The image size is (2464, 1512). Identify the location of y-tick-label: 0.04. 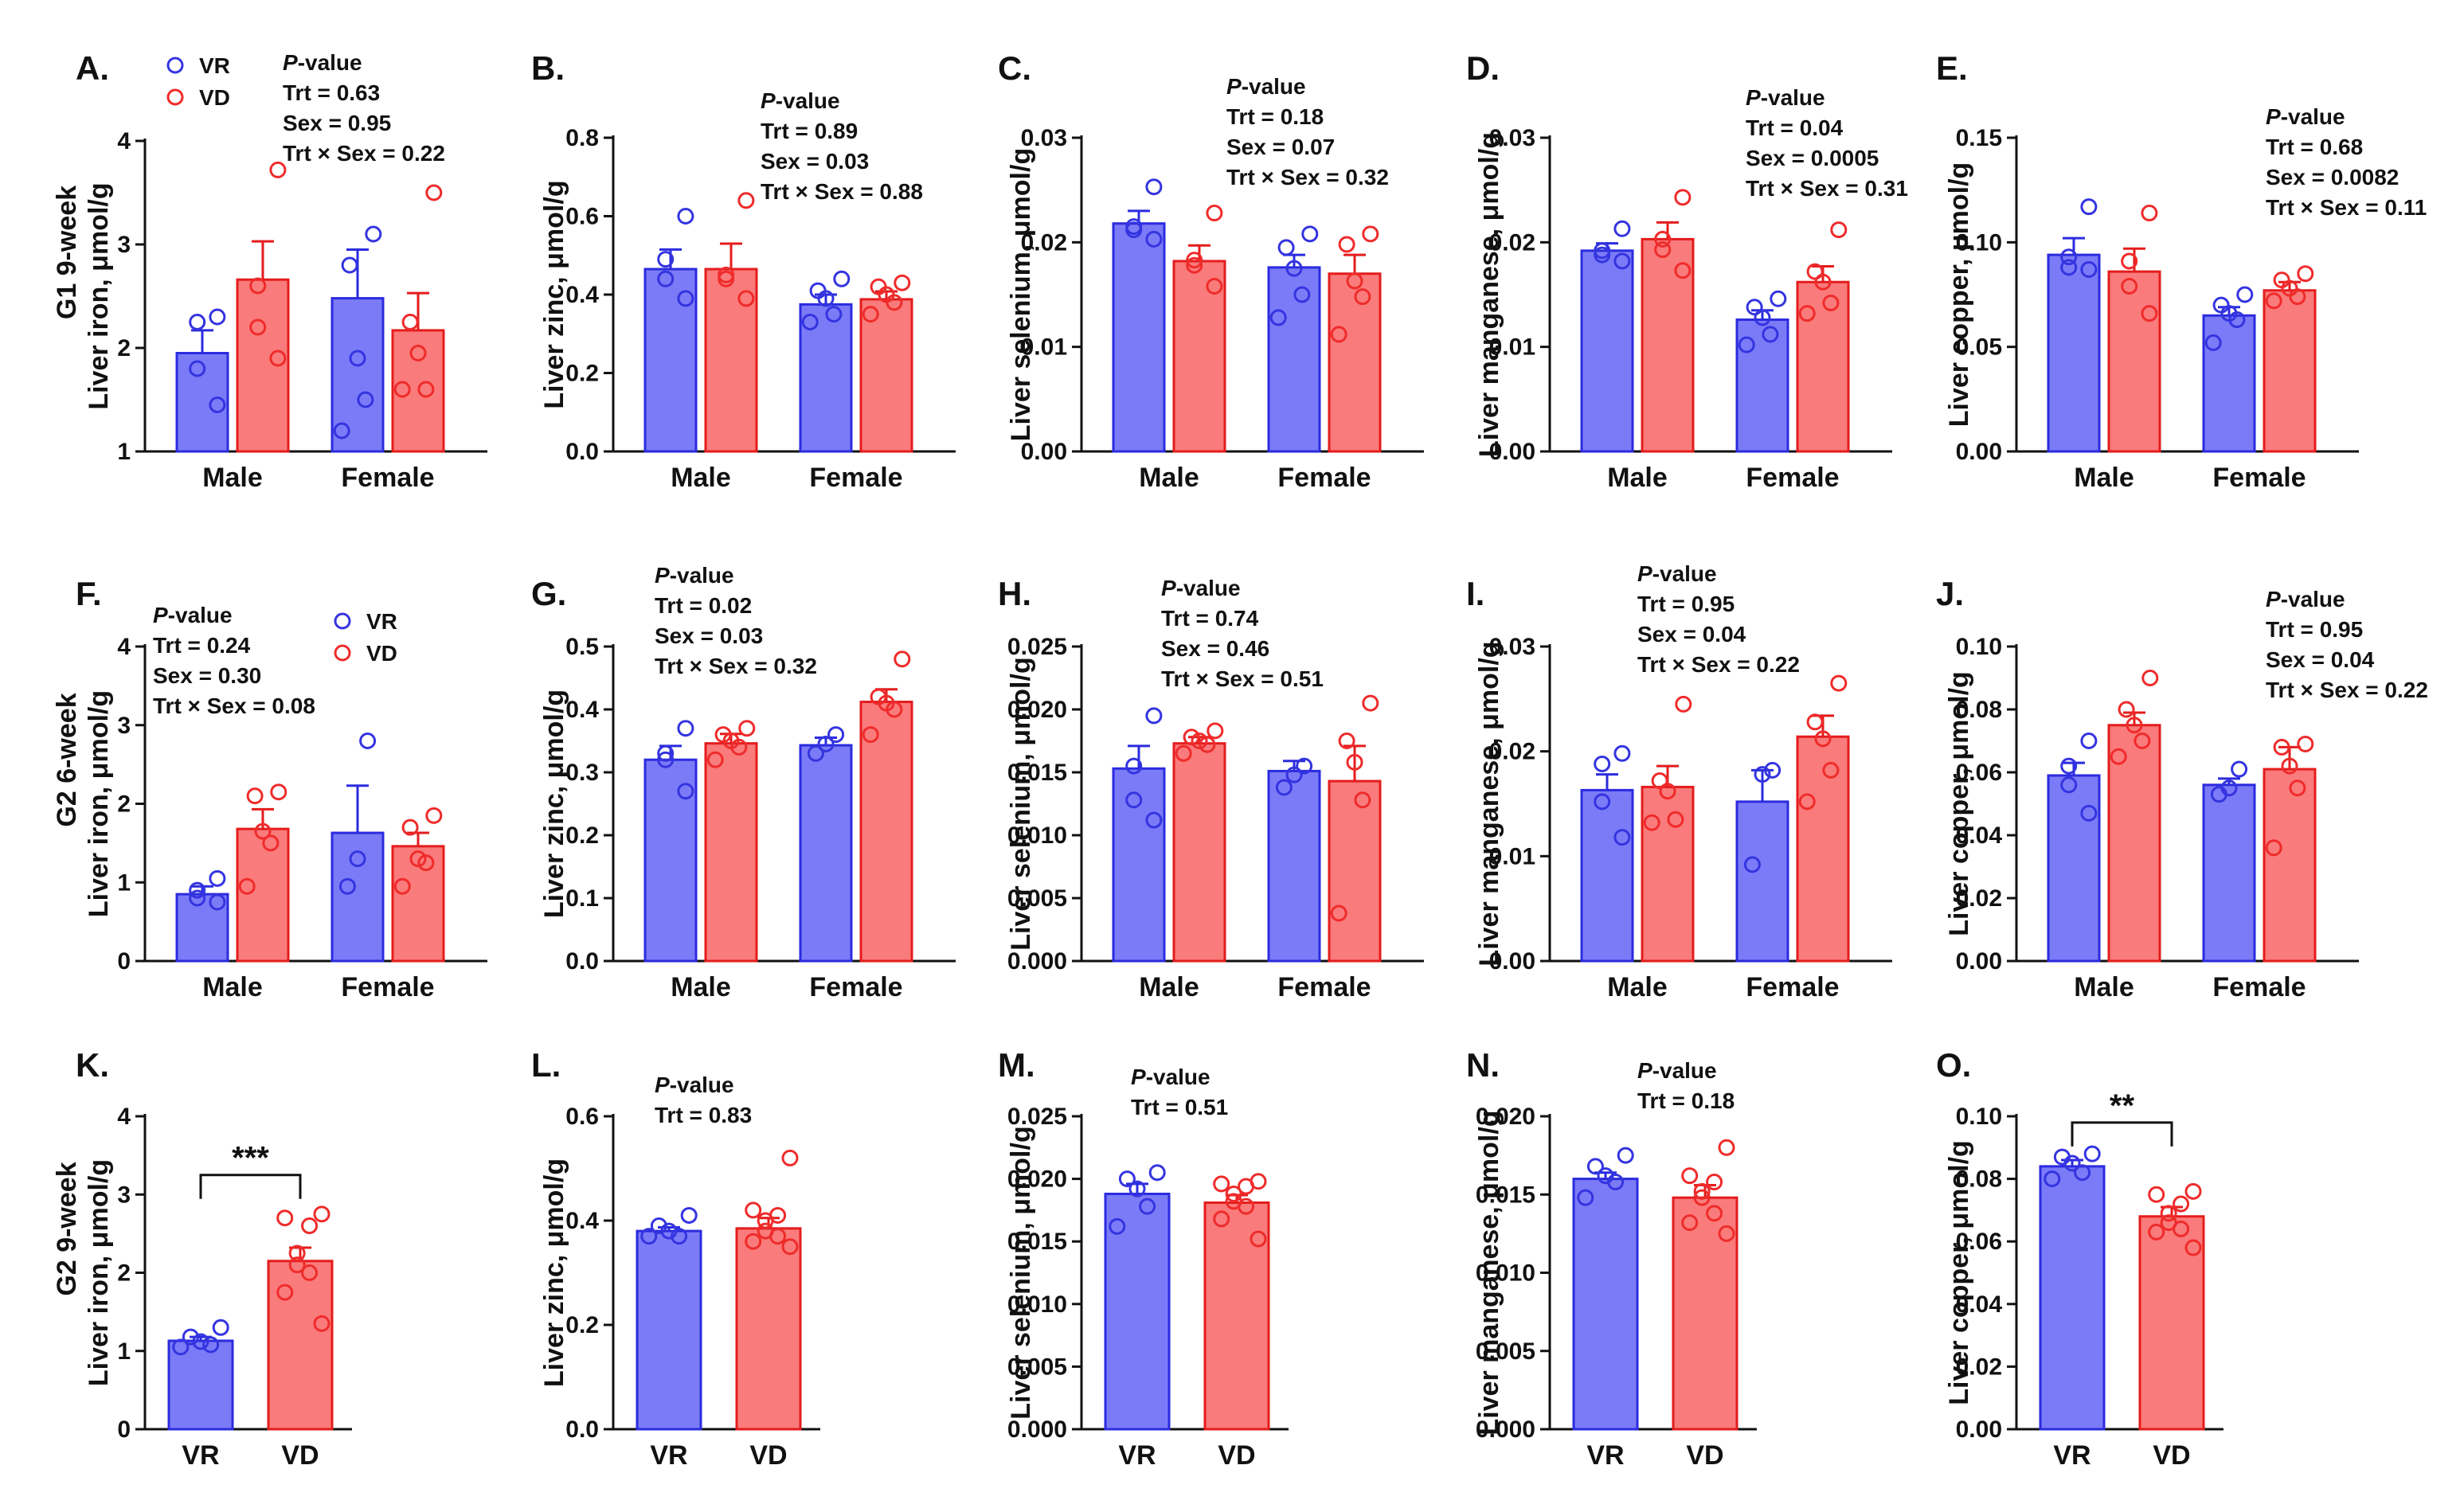
(1979, 835).